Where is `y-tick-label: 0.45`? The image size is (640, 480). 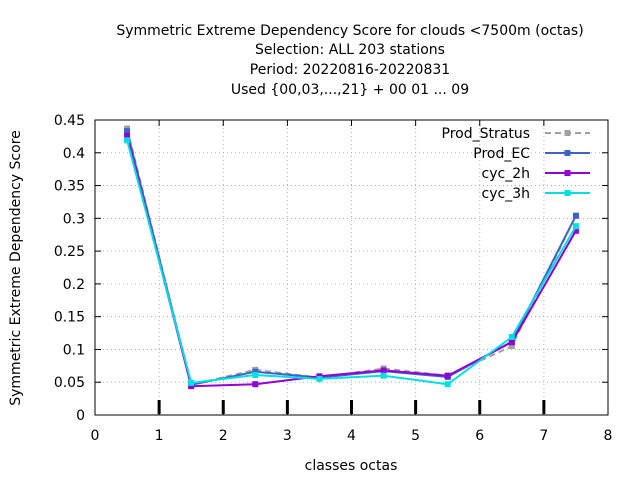
y-tick-label: 0.45 is located at coordinates (69, 121).